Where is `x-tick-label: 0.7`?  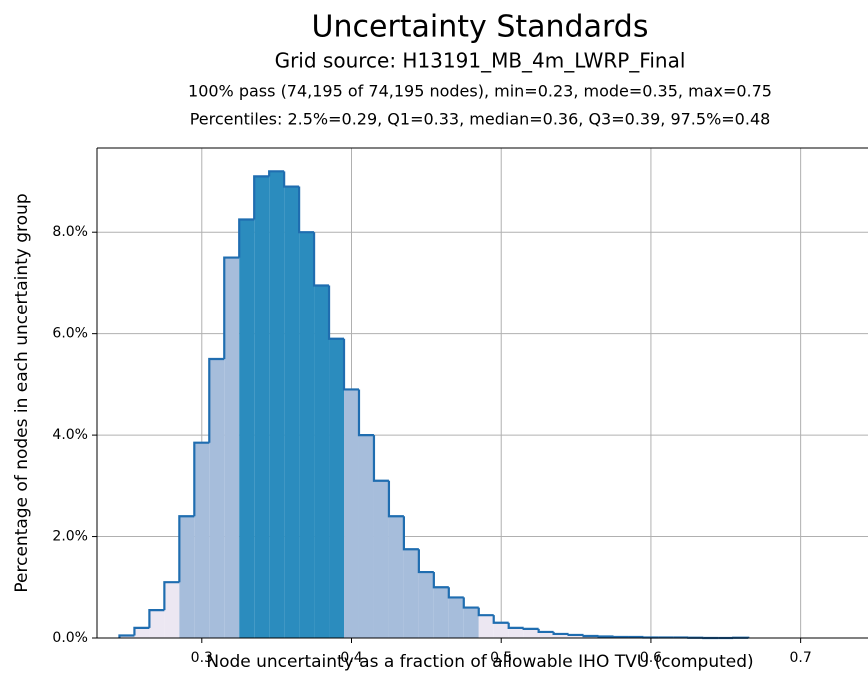
x-tick-label: 0.7 is located at coordinates (800, 658).